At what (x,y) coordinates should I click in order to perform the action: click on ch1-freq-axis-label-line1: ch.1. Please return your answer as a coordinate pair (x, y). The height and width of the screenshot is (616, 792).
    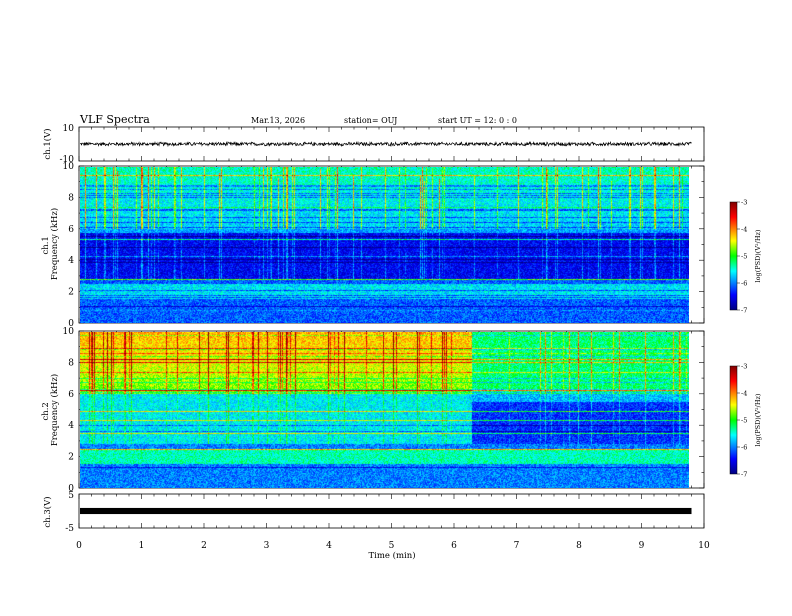
    Looking at the image, I should click on (46, 245).